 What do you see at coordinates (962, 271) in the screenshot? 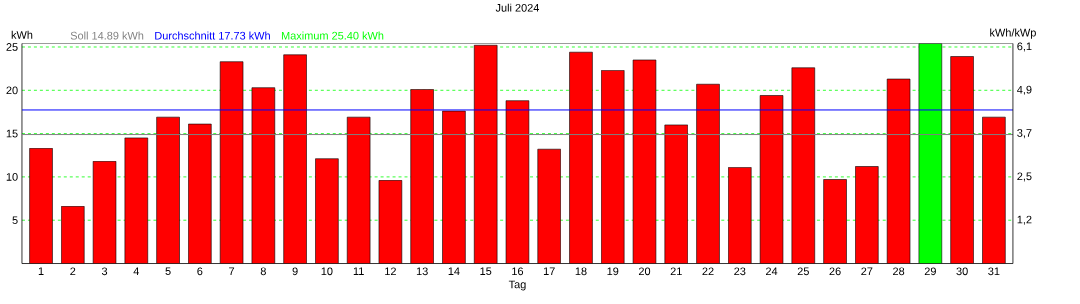
I see `x-tick-label: 30` at bounding box center [962, 271].